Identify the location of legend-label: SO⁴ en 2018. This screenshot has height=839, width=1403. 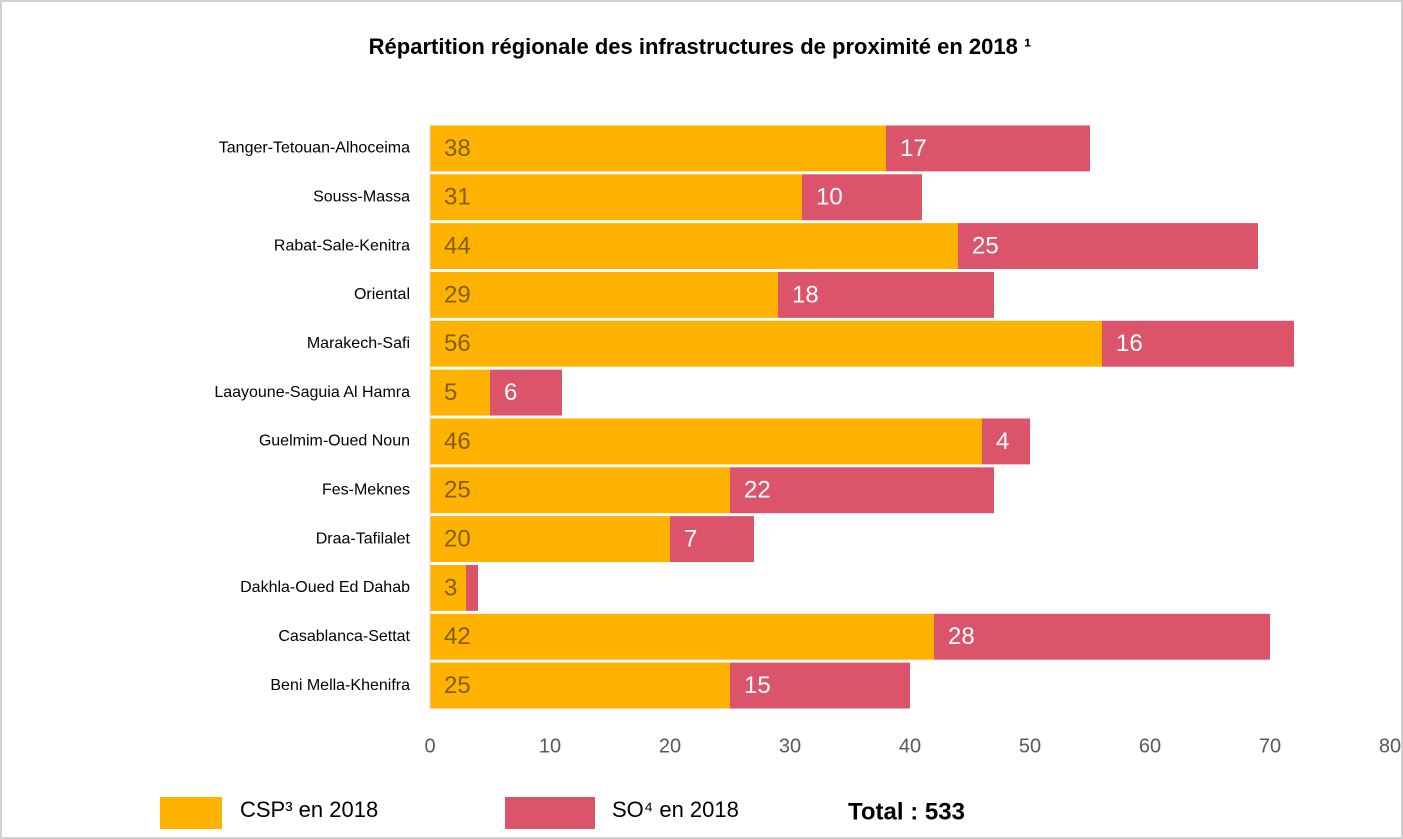
(675, 809).